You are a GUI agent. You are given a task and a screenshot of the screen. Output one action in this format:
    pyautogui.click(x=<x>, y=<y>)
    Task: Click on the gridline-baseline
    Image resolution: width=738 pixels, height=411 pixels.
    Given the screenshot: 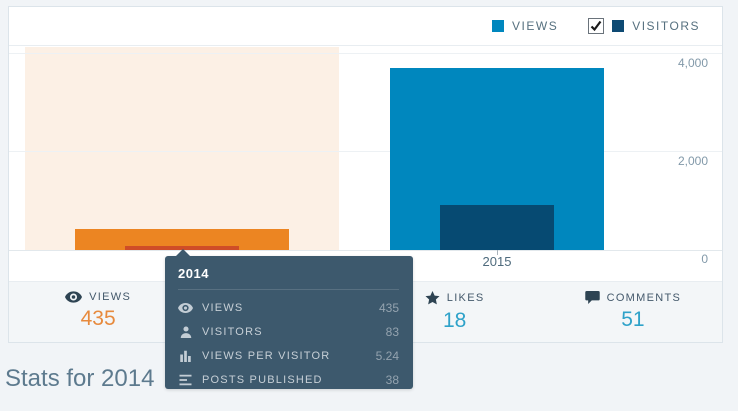 What is the action you would take?
    pyautogui.click(x=365, y=250)
    